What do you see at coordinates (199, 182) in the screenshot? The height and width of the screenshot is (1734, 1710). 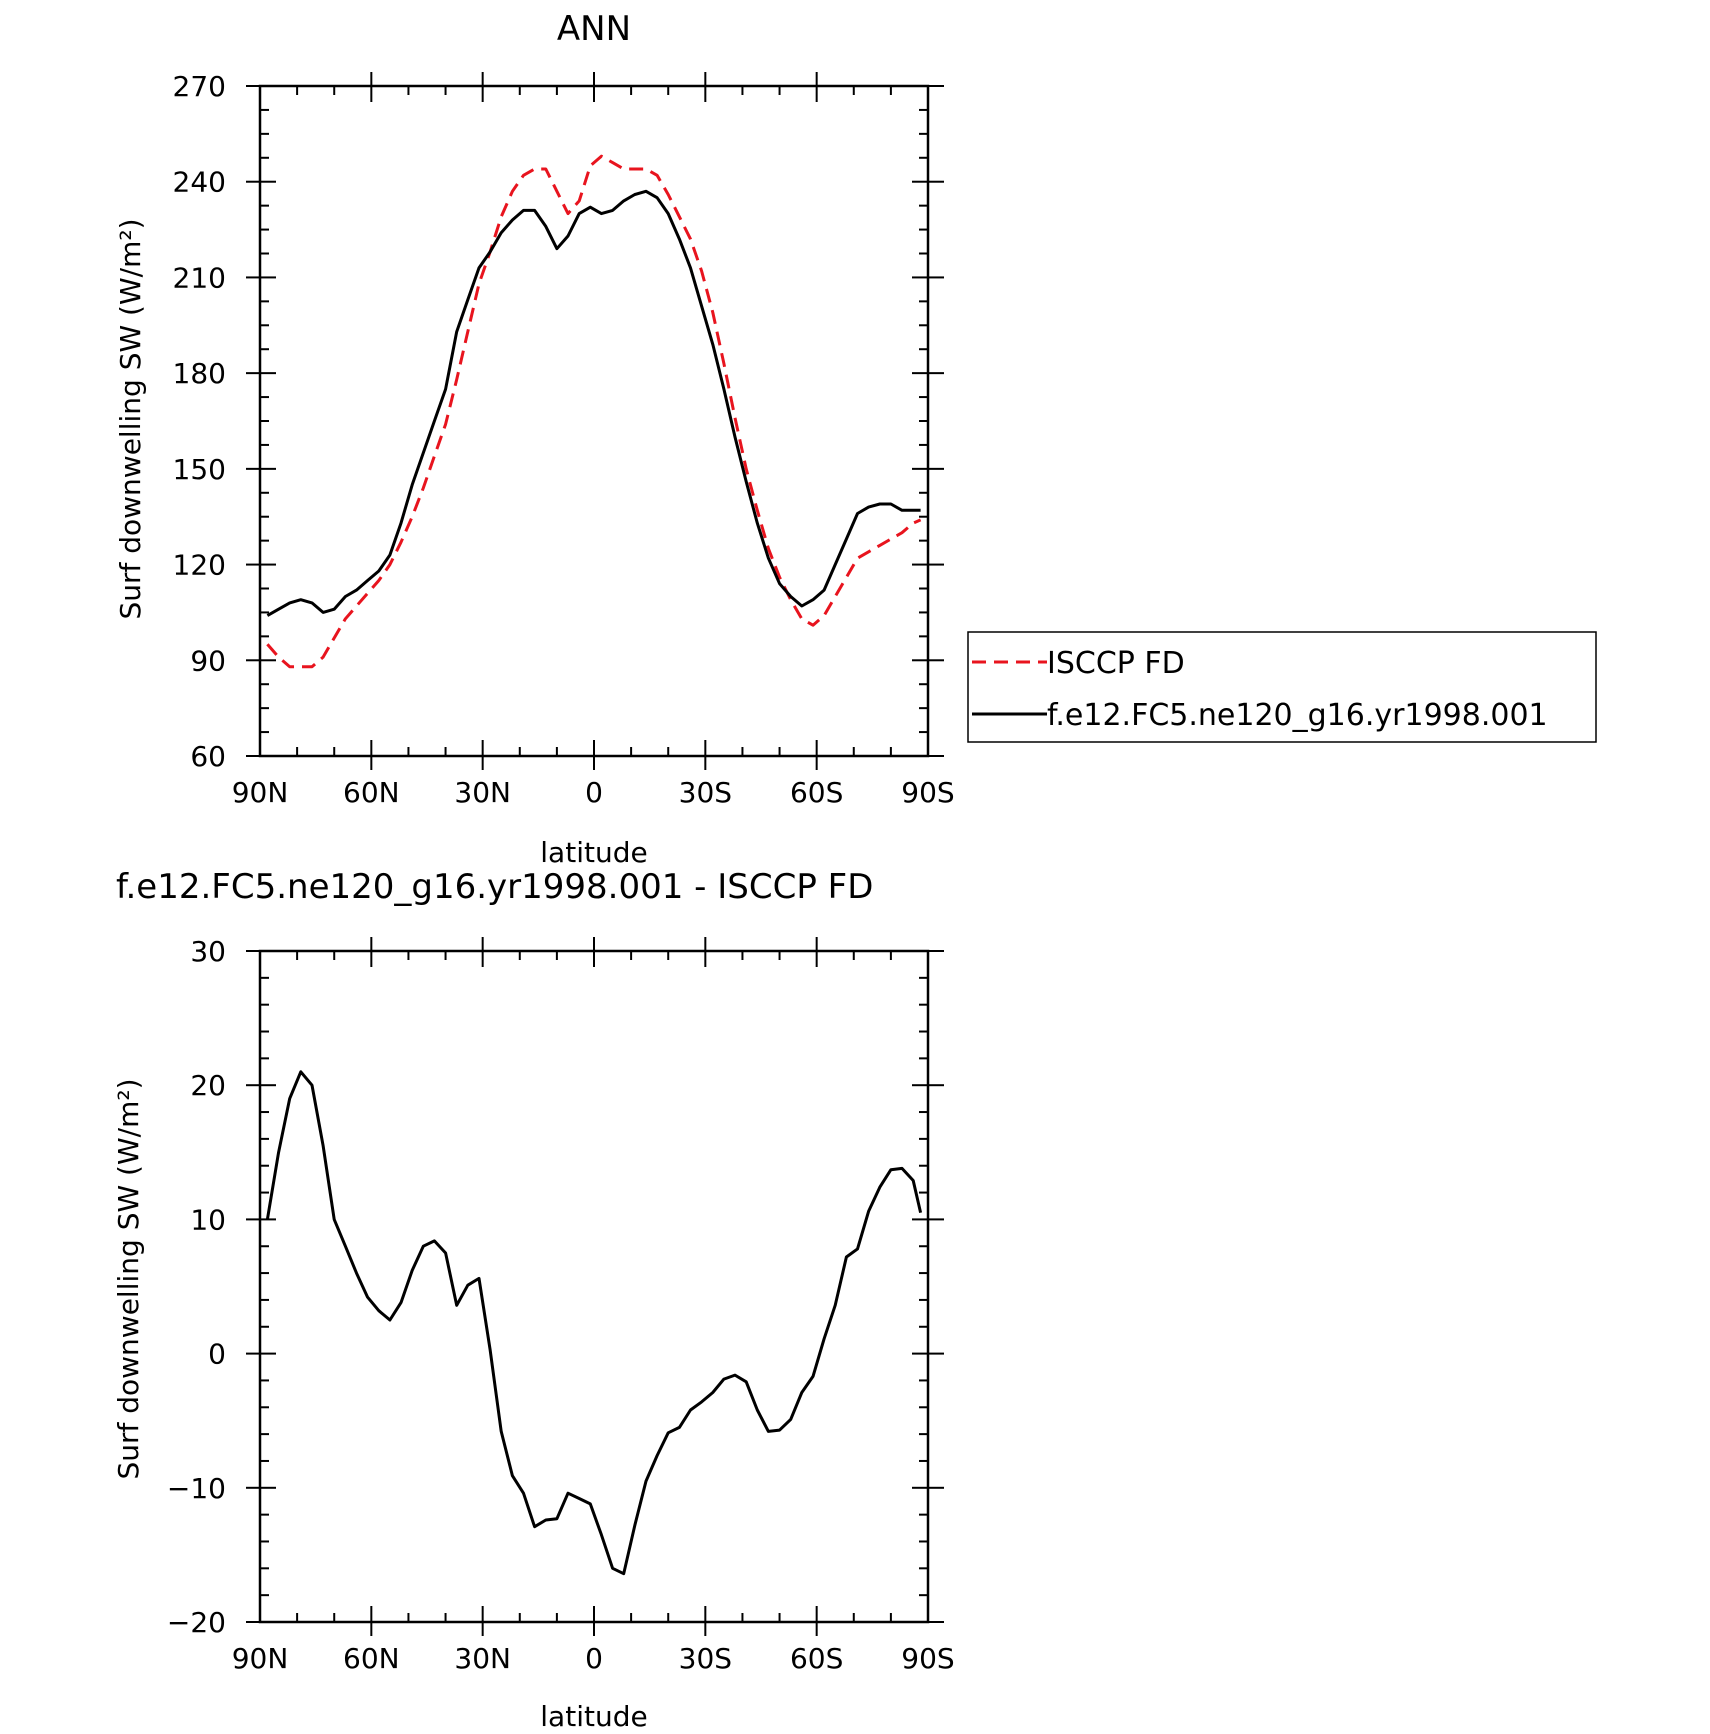 I see `y-tick-label: 240` at bounding box center [199, 182].